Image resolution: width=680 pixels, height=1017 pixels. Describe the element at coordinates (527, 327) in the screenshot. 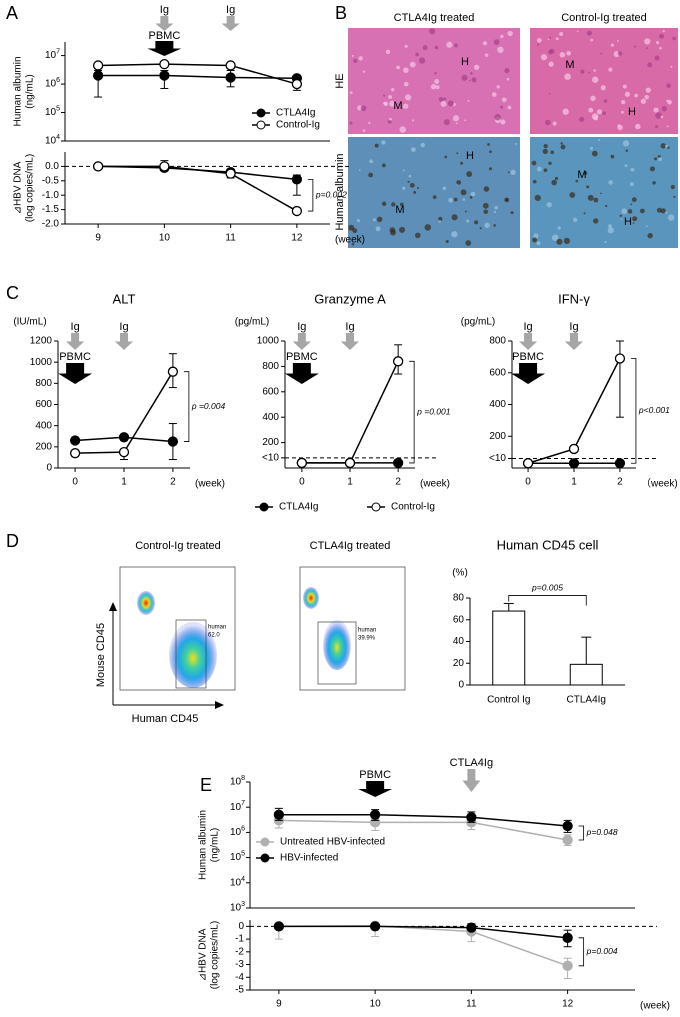

I see `arrow-label: Ig` at that location.